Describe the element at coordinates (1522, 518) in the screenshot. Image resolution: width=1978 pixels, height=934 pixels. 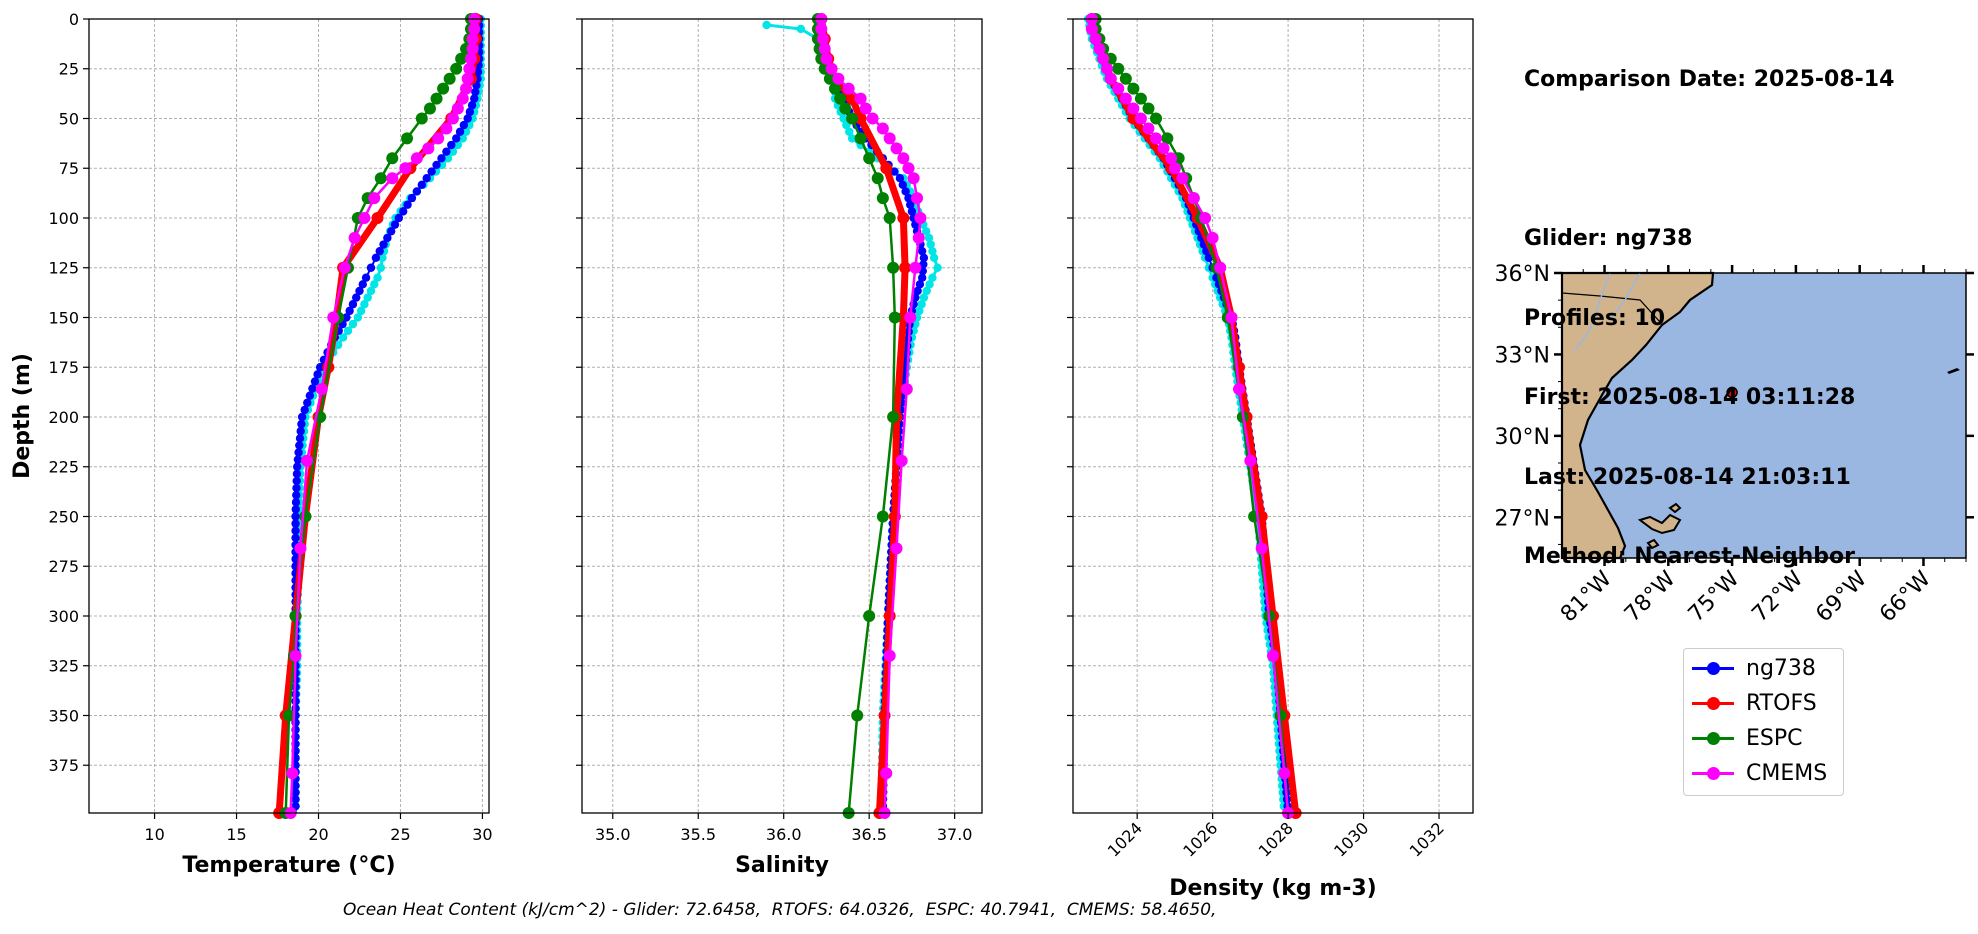
I see `map-lat-label: 27°N` at that location.